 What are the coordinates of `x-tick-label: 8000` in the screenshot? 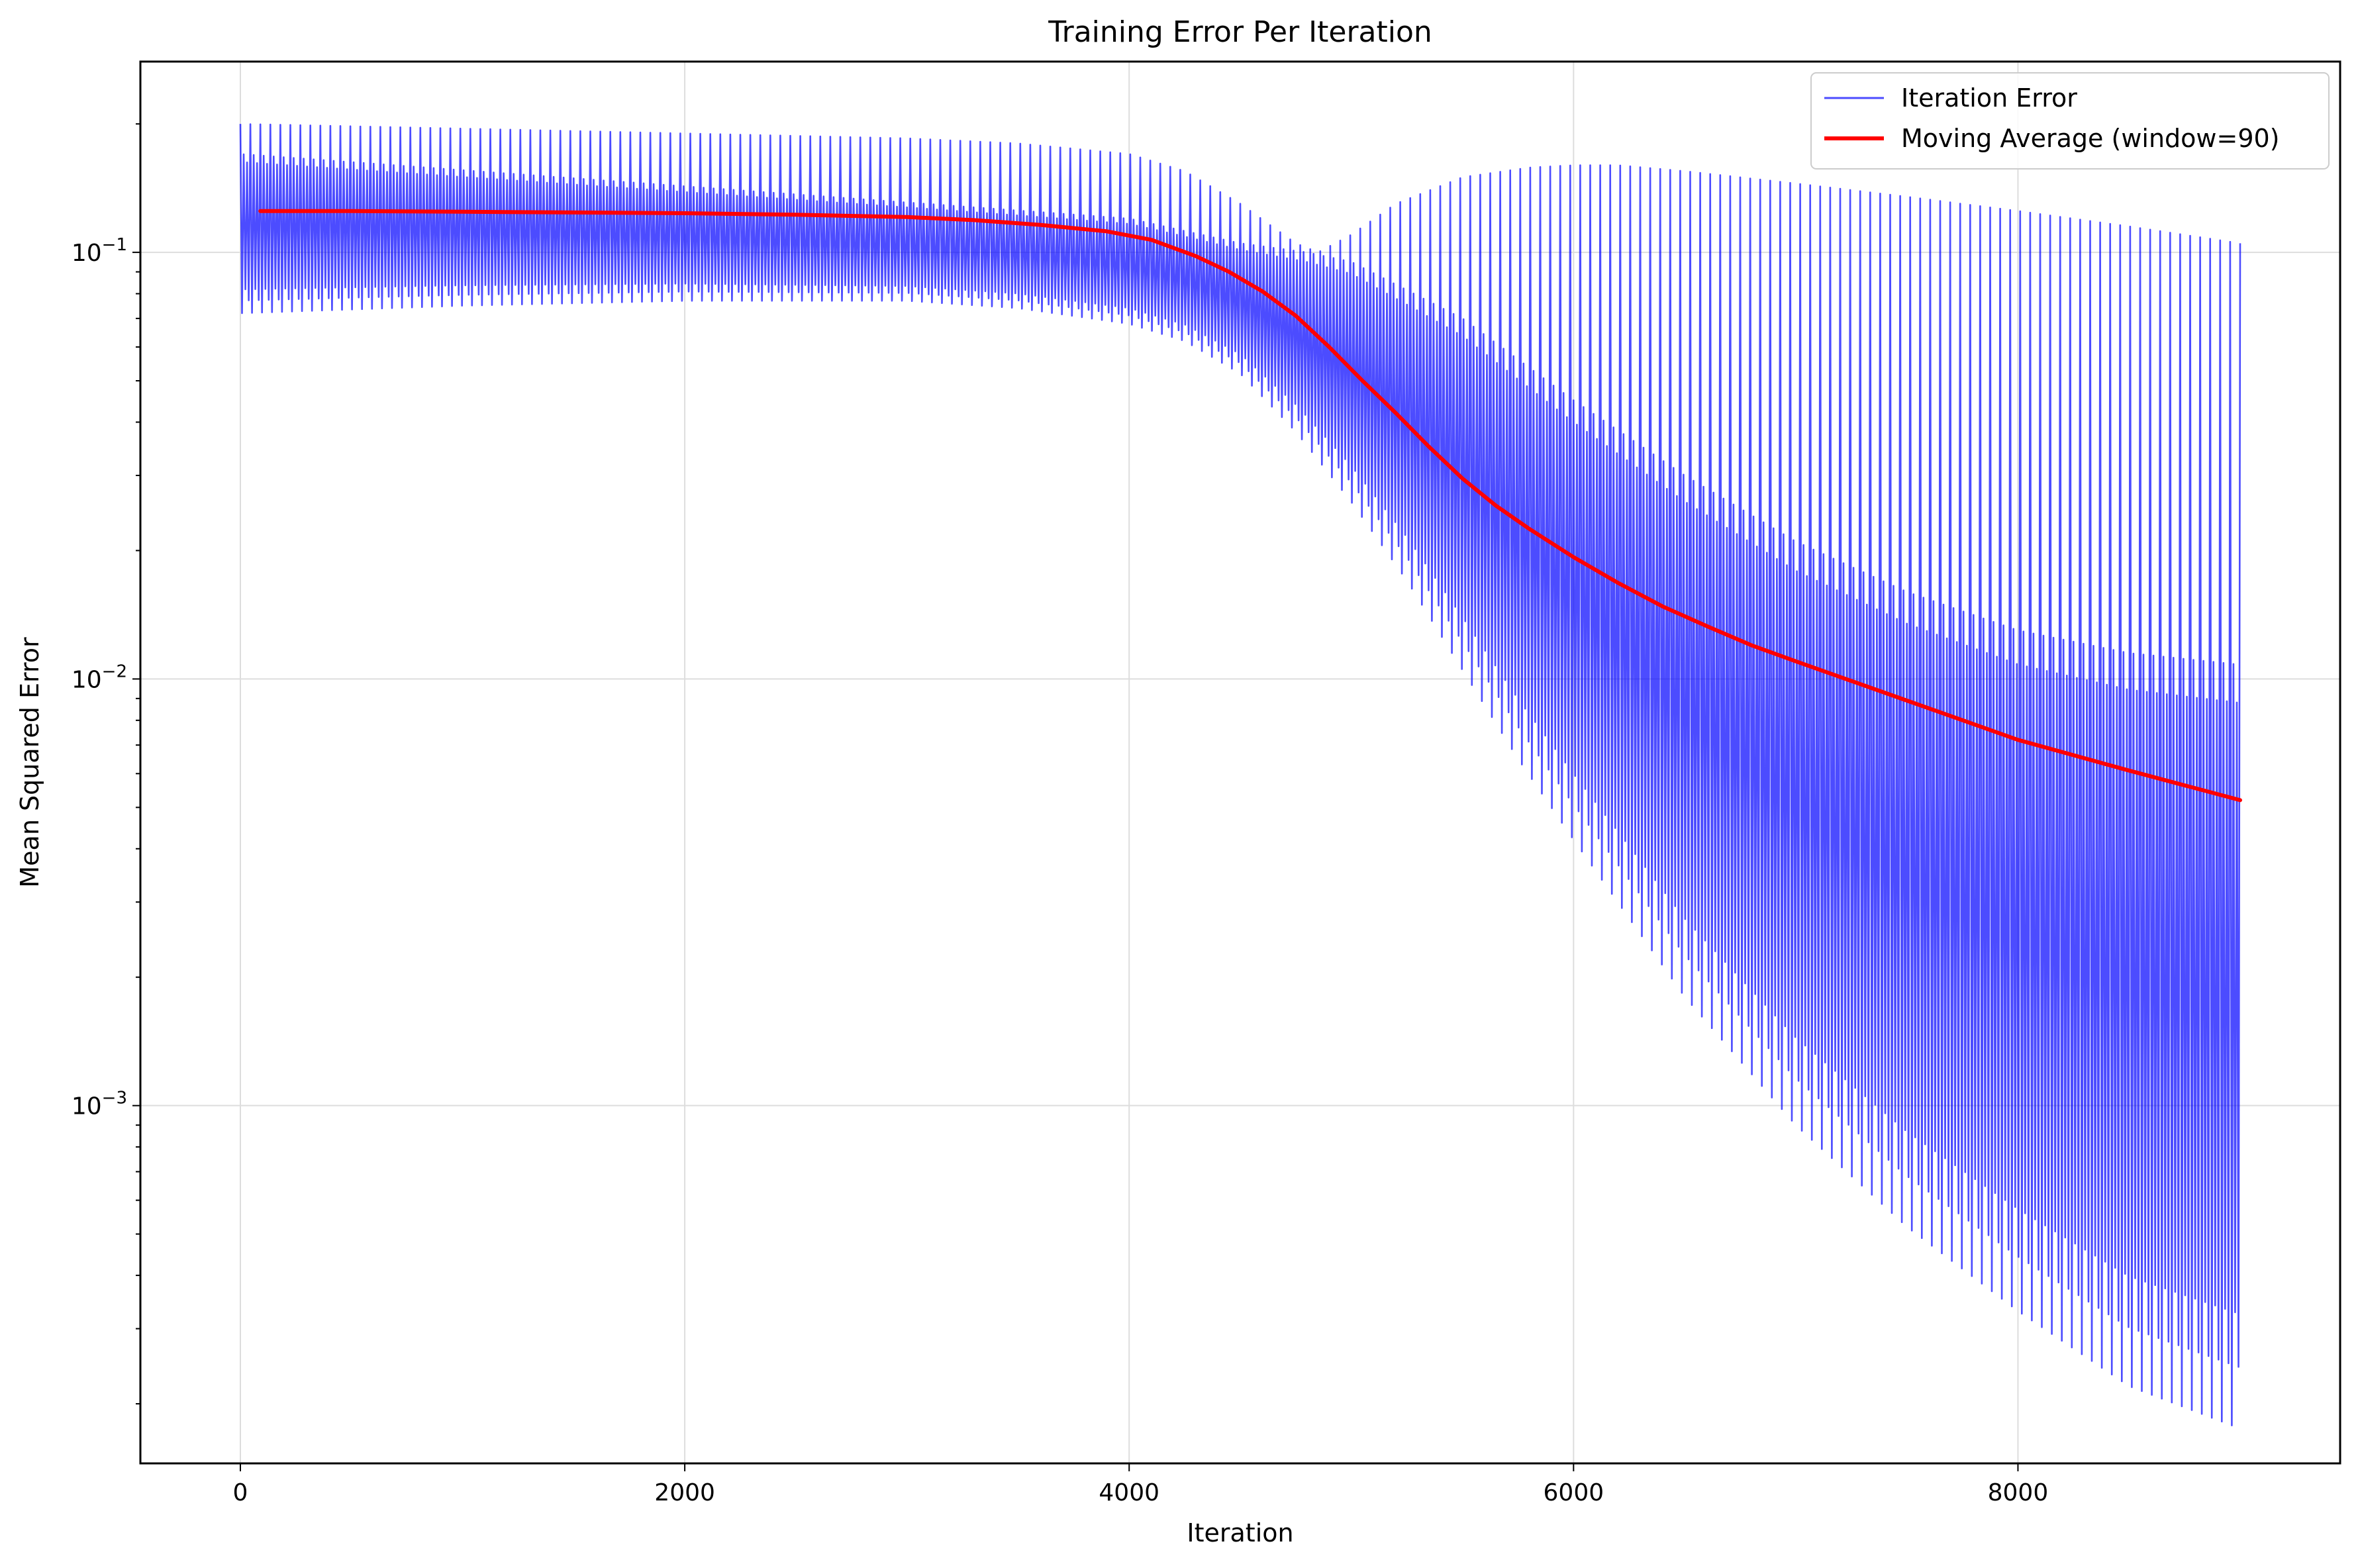 It's located at (2018, 1492).